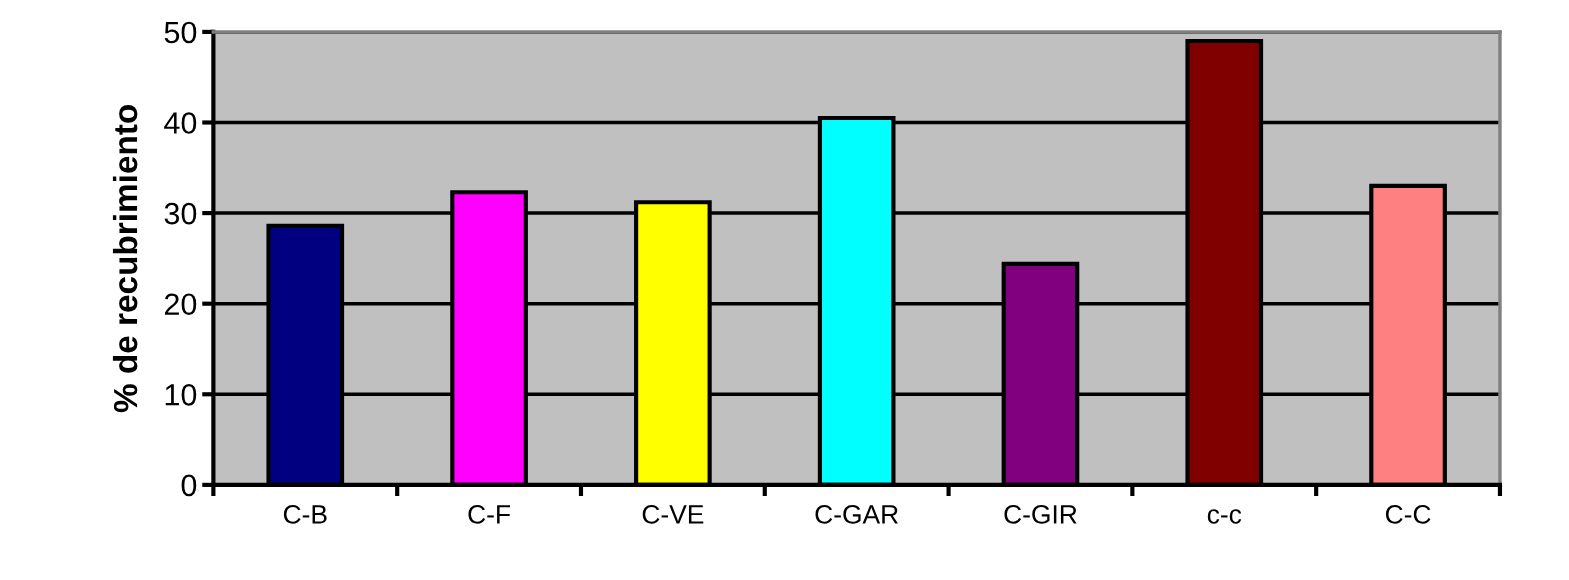 The image size is (1569, 580). What do you see at coordinates (305, 514) in the screenshot?
I see `x-tick-label: C-B` at bounding box center [305, 514].